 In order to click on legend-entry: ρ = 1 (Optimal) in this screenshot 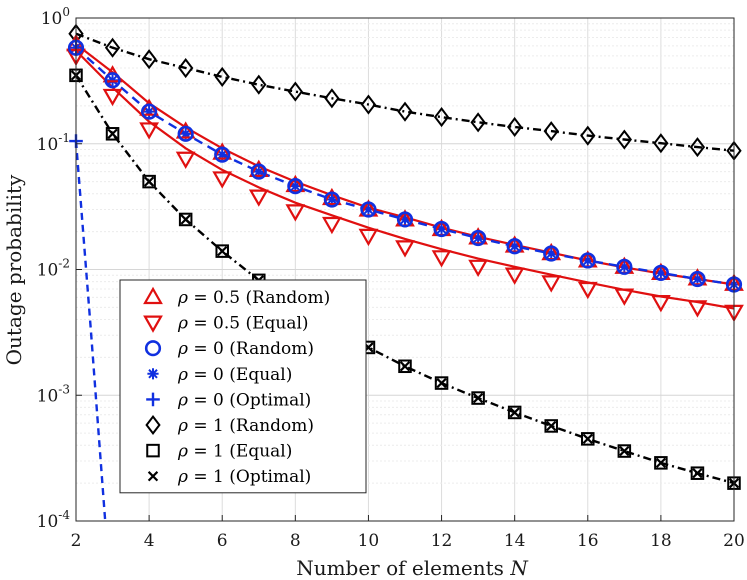, I will do `click(229, 477)`.